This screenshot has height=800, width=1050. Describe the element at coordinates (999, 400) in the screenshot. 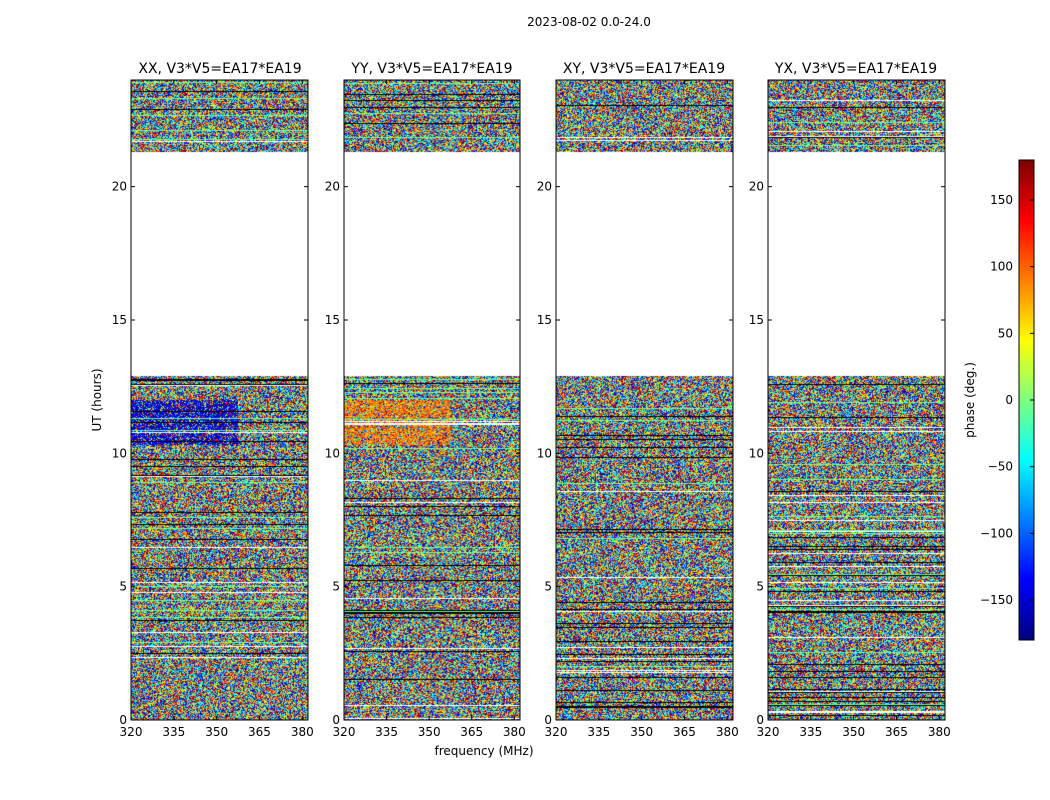

I see `colorbar: −150 −100 −50 0 50 100 150 phase (deg.)` at that location.